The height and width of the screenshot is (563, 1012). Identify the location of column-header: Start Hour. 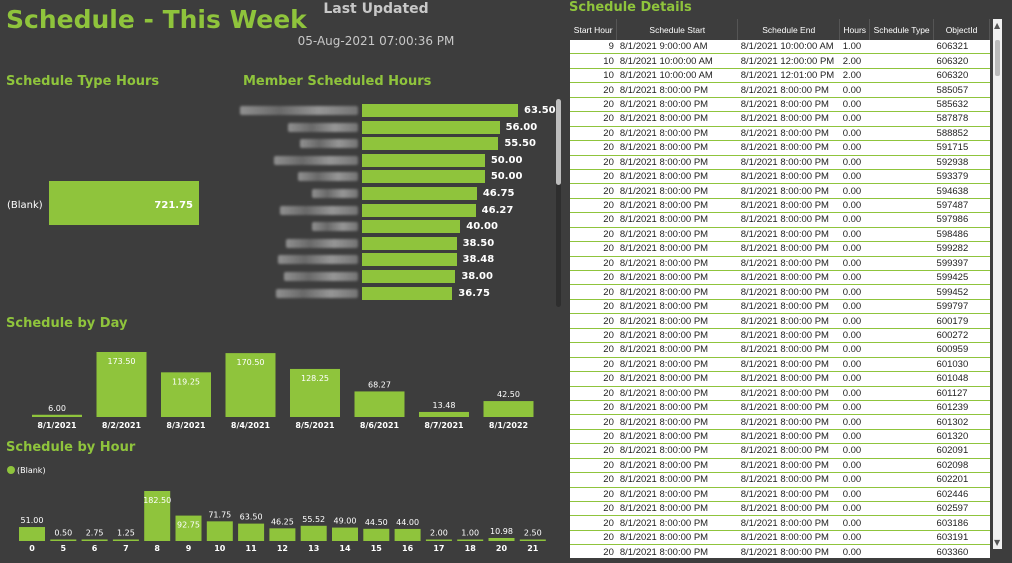
(594, 29).